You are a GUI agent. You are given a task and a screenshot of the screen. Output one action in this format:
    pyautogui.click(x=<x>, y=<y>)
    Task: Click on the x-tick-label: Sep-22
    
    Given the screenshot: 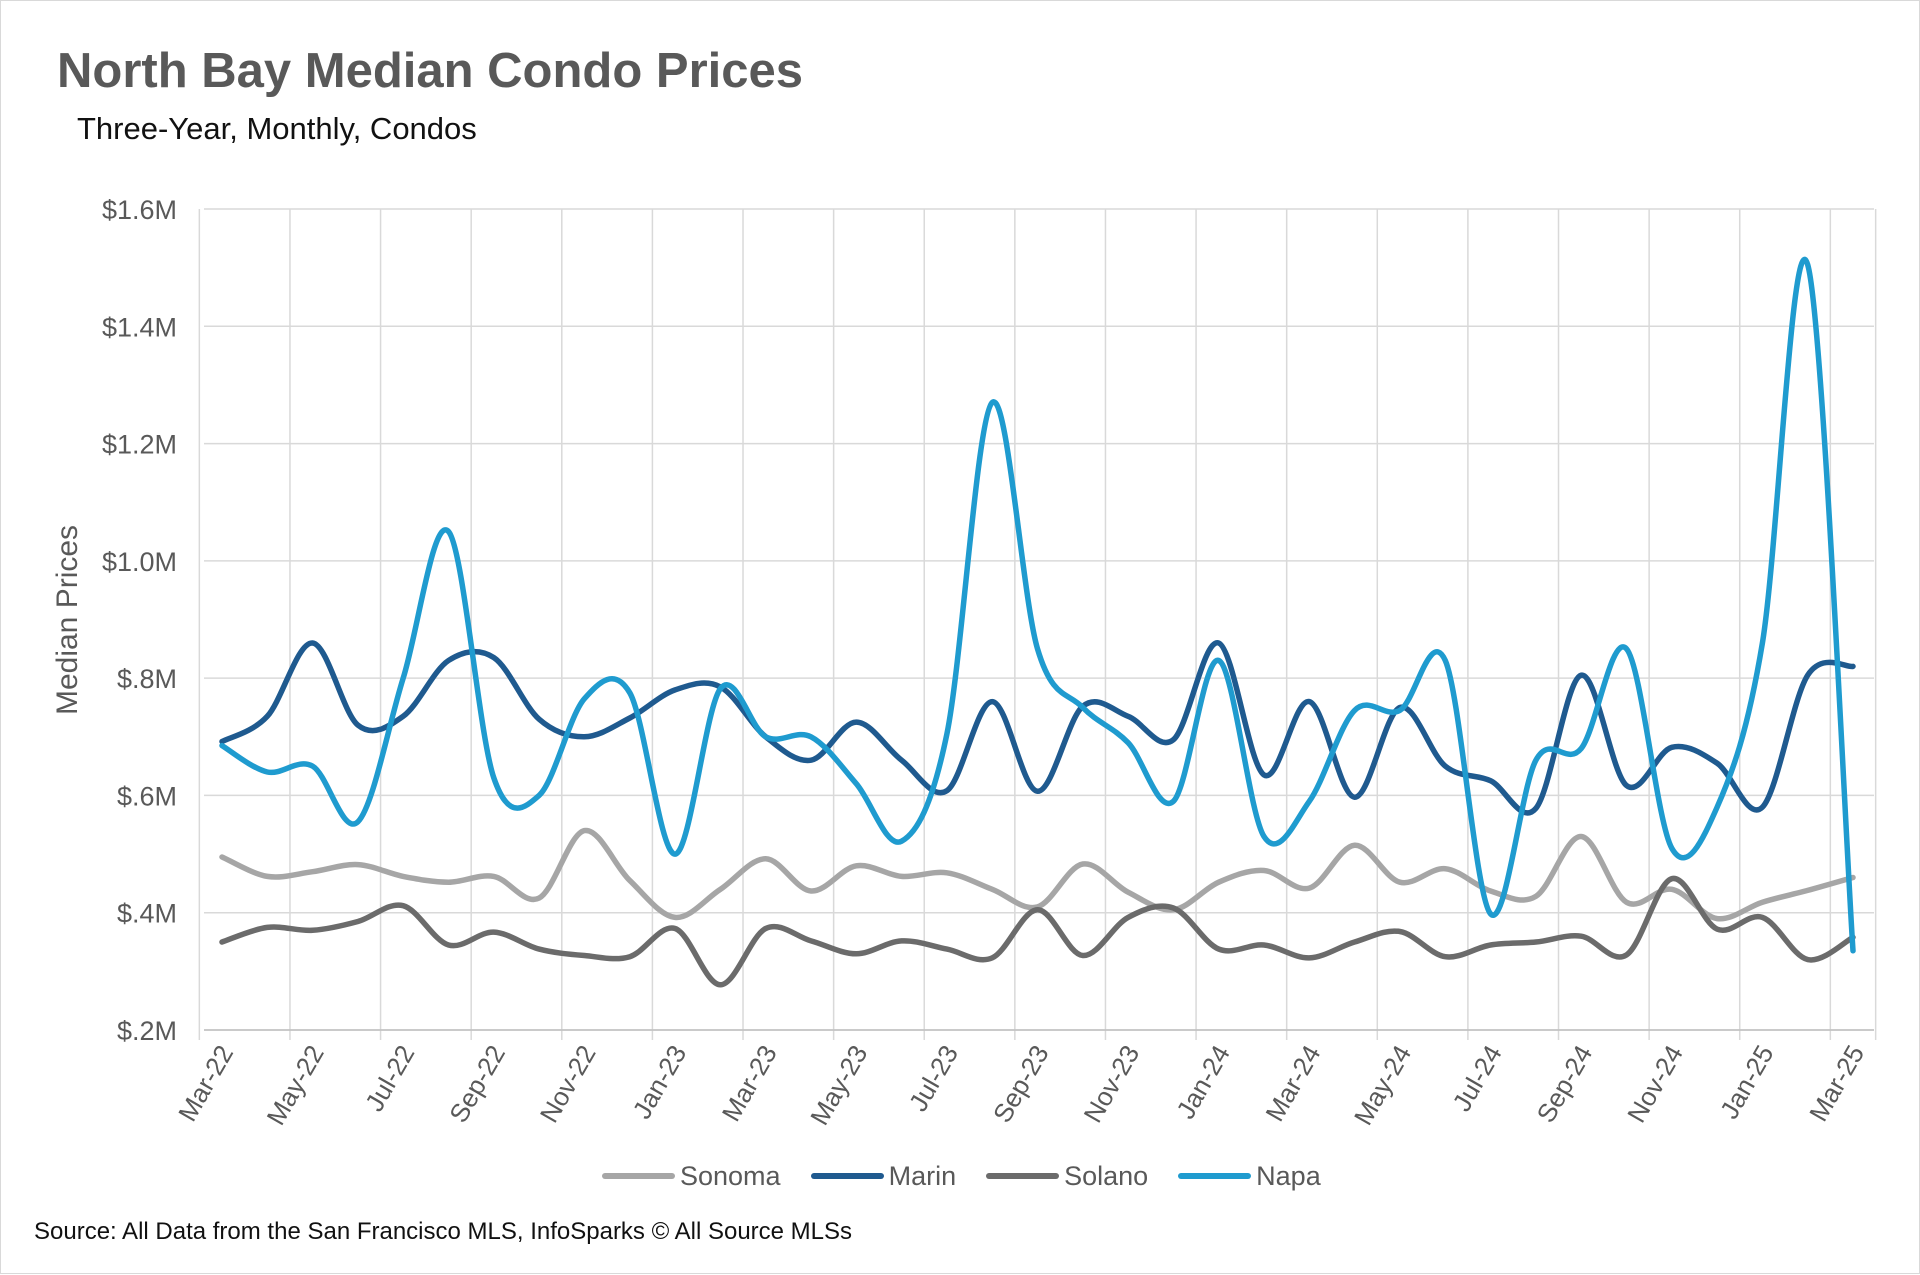 What is the action you would take?
    pyautogui.click(x=477, y=1084)
    